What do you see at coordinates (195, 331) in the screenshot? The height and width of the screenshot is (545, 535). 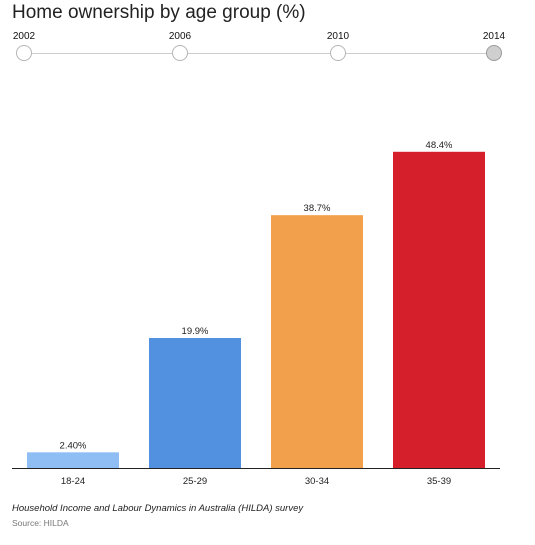 I see `value-label-25-29: 19.9%` at bounding box center [195, 331].